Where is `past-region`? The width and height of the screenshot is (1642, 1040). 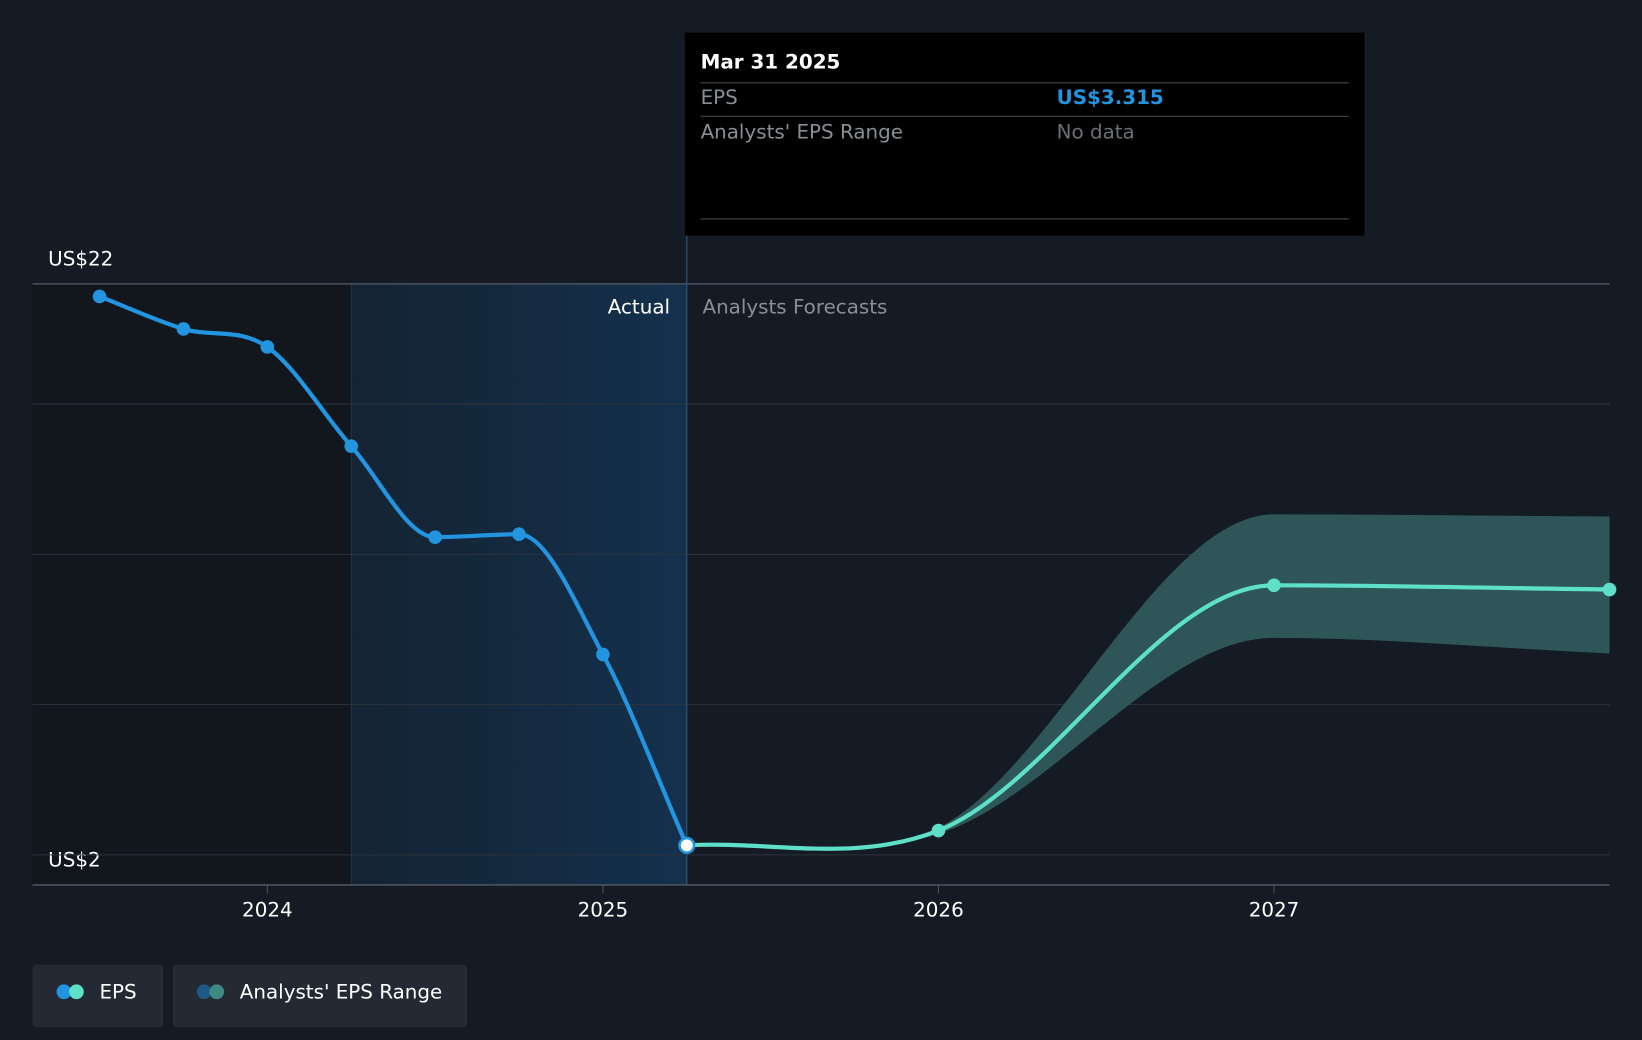 past-region is located at coordinates (192, 584).